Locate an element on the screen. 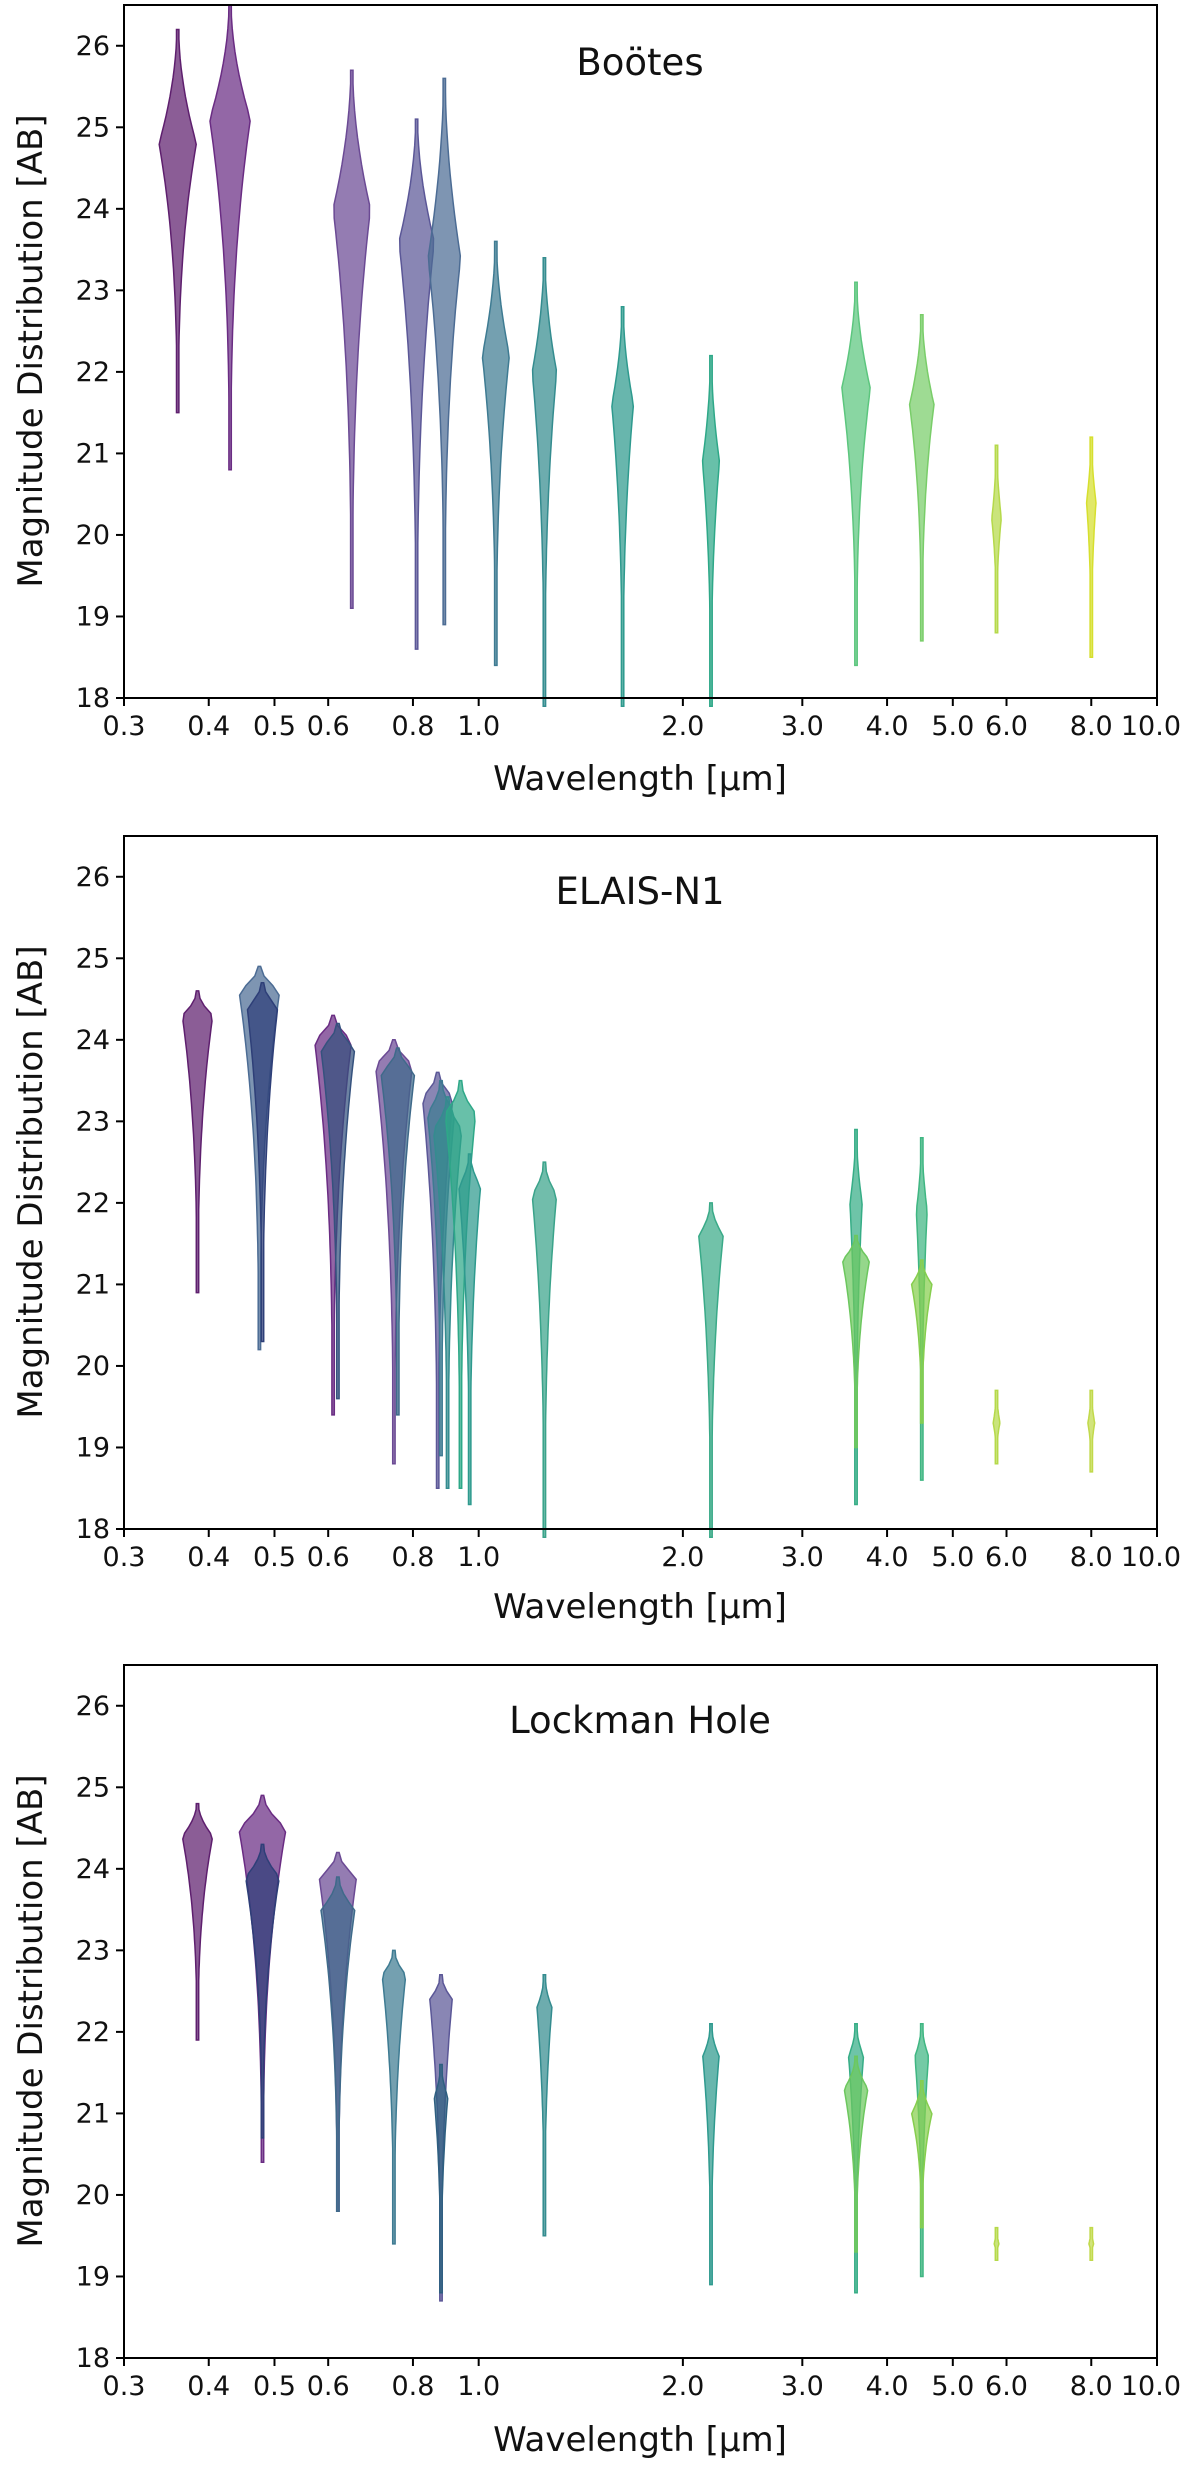  y-axis-label-lockman-hole: Magnitude Distribution [AB] is located at coordinates (31, 2010).